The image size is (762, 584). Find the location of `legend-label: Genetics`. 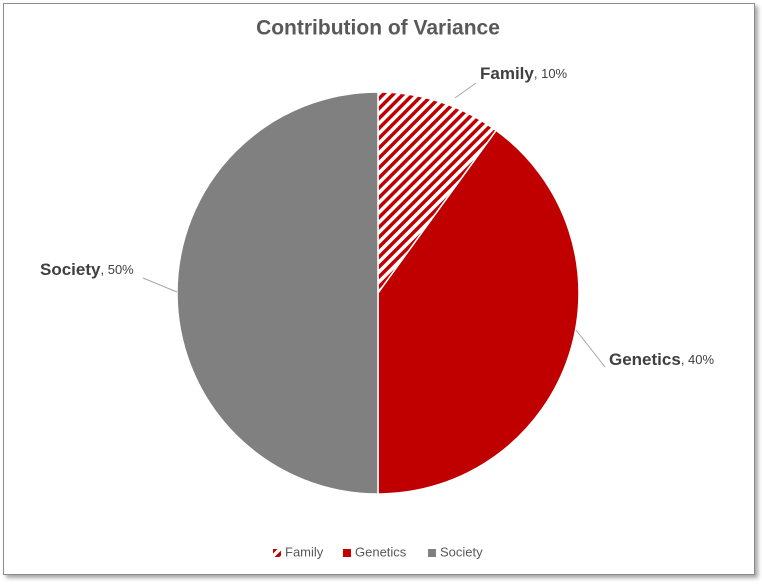

legend-label: Genetics is located at coordinates (381, 551).